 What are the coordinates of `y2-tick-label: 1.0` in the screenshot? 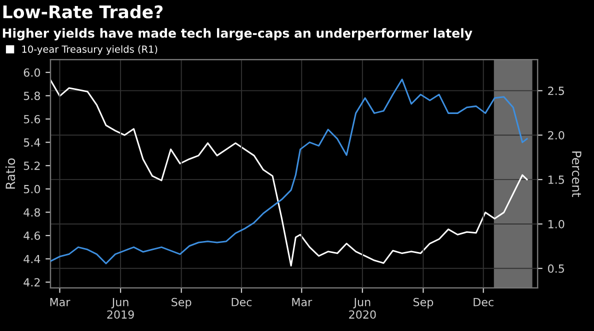 It's located at (556, 224).